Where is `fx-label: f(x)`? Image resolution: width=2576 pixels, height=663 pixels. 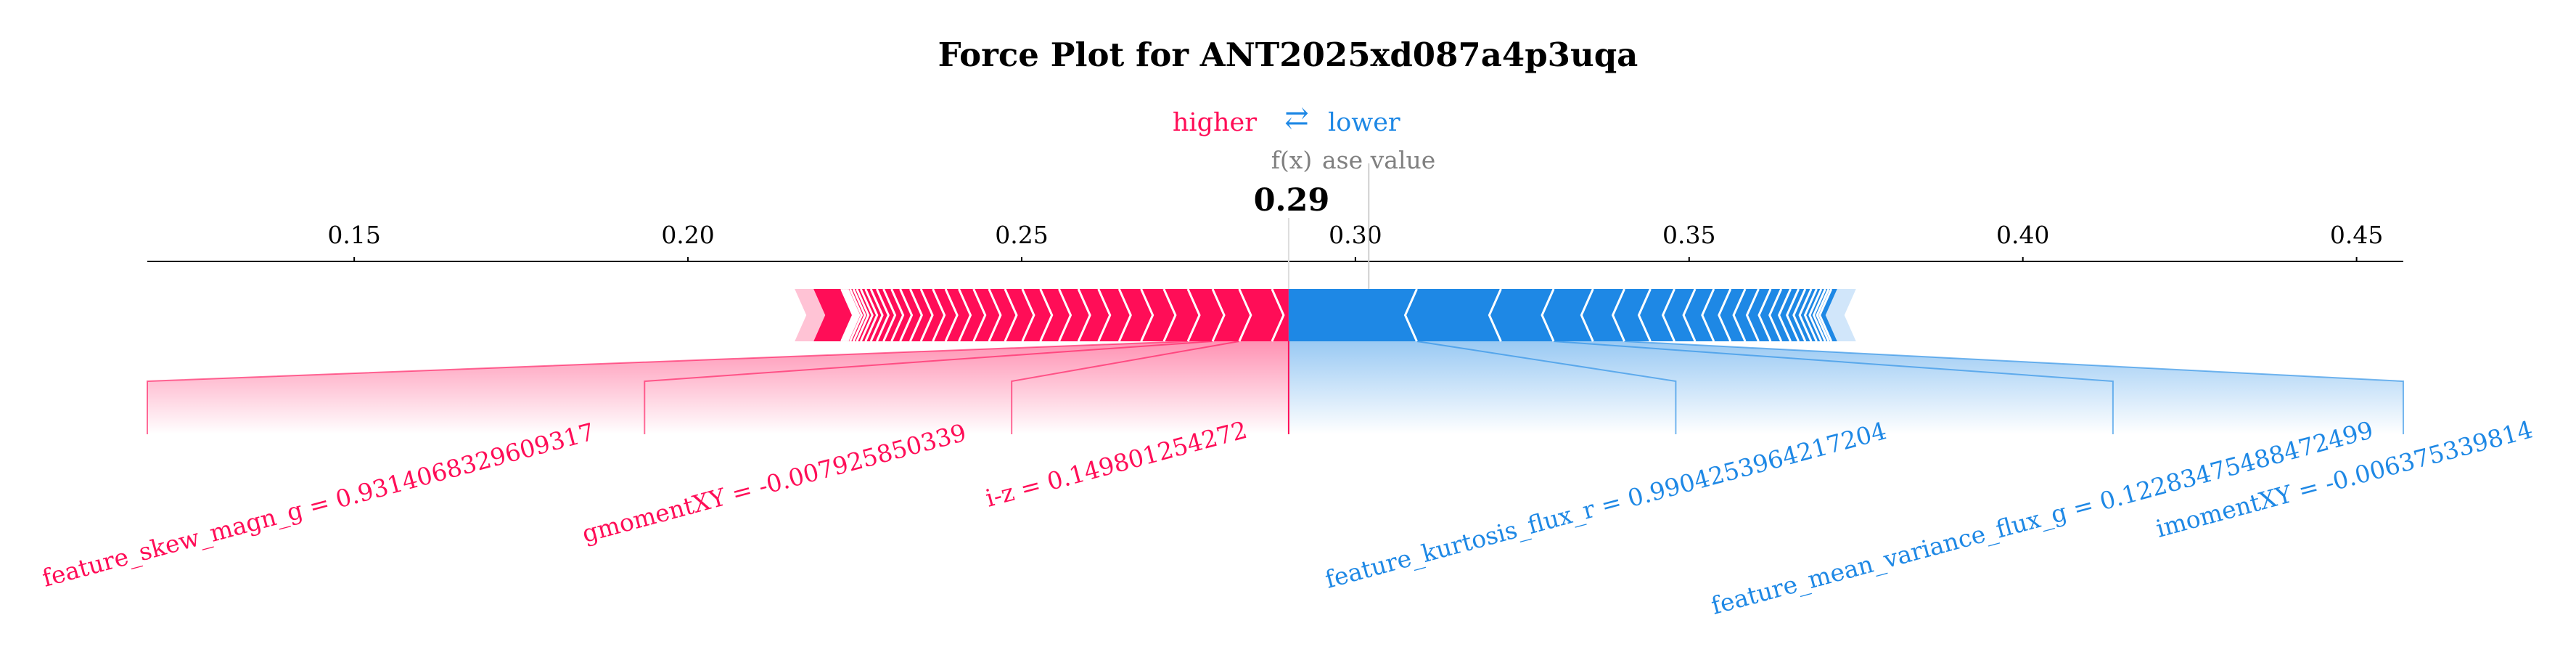
fx-label: f(x) is located at coordinates (1292, 160).